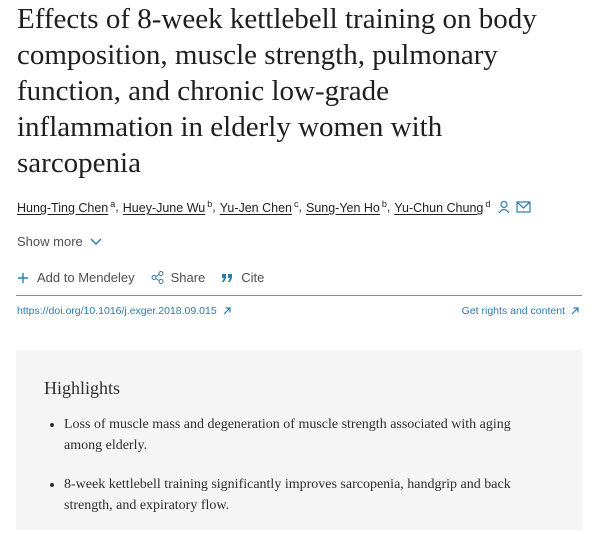 This screenshot has width=600, height=534. I want to click on quote-icon, so click(227, 277).